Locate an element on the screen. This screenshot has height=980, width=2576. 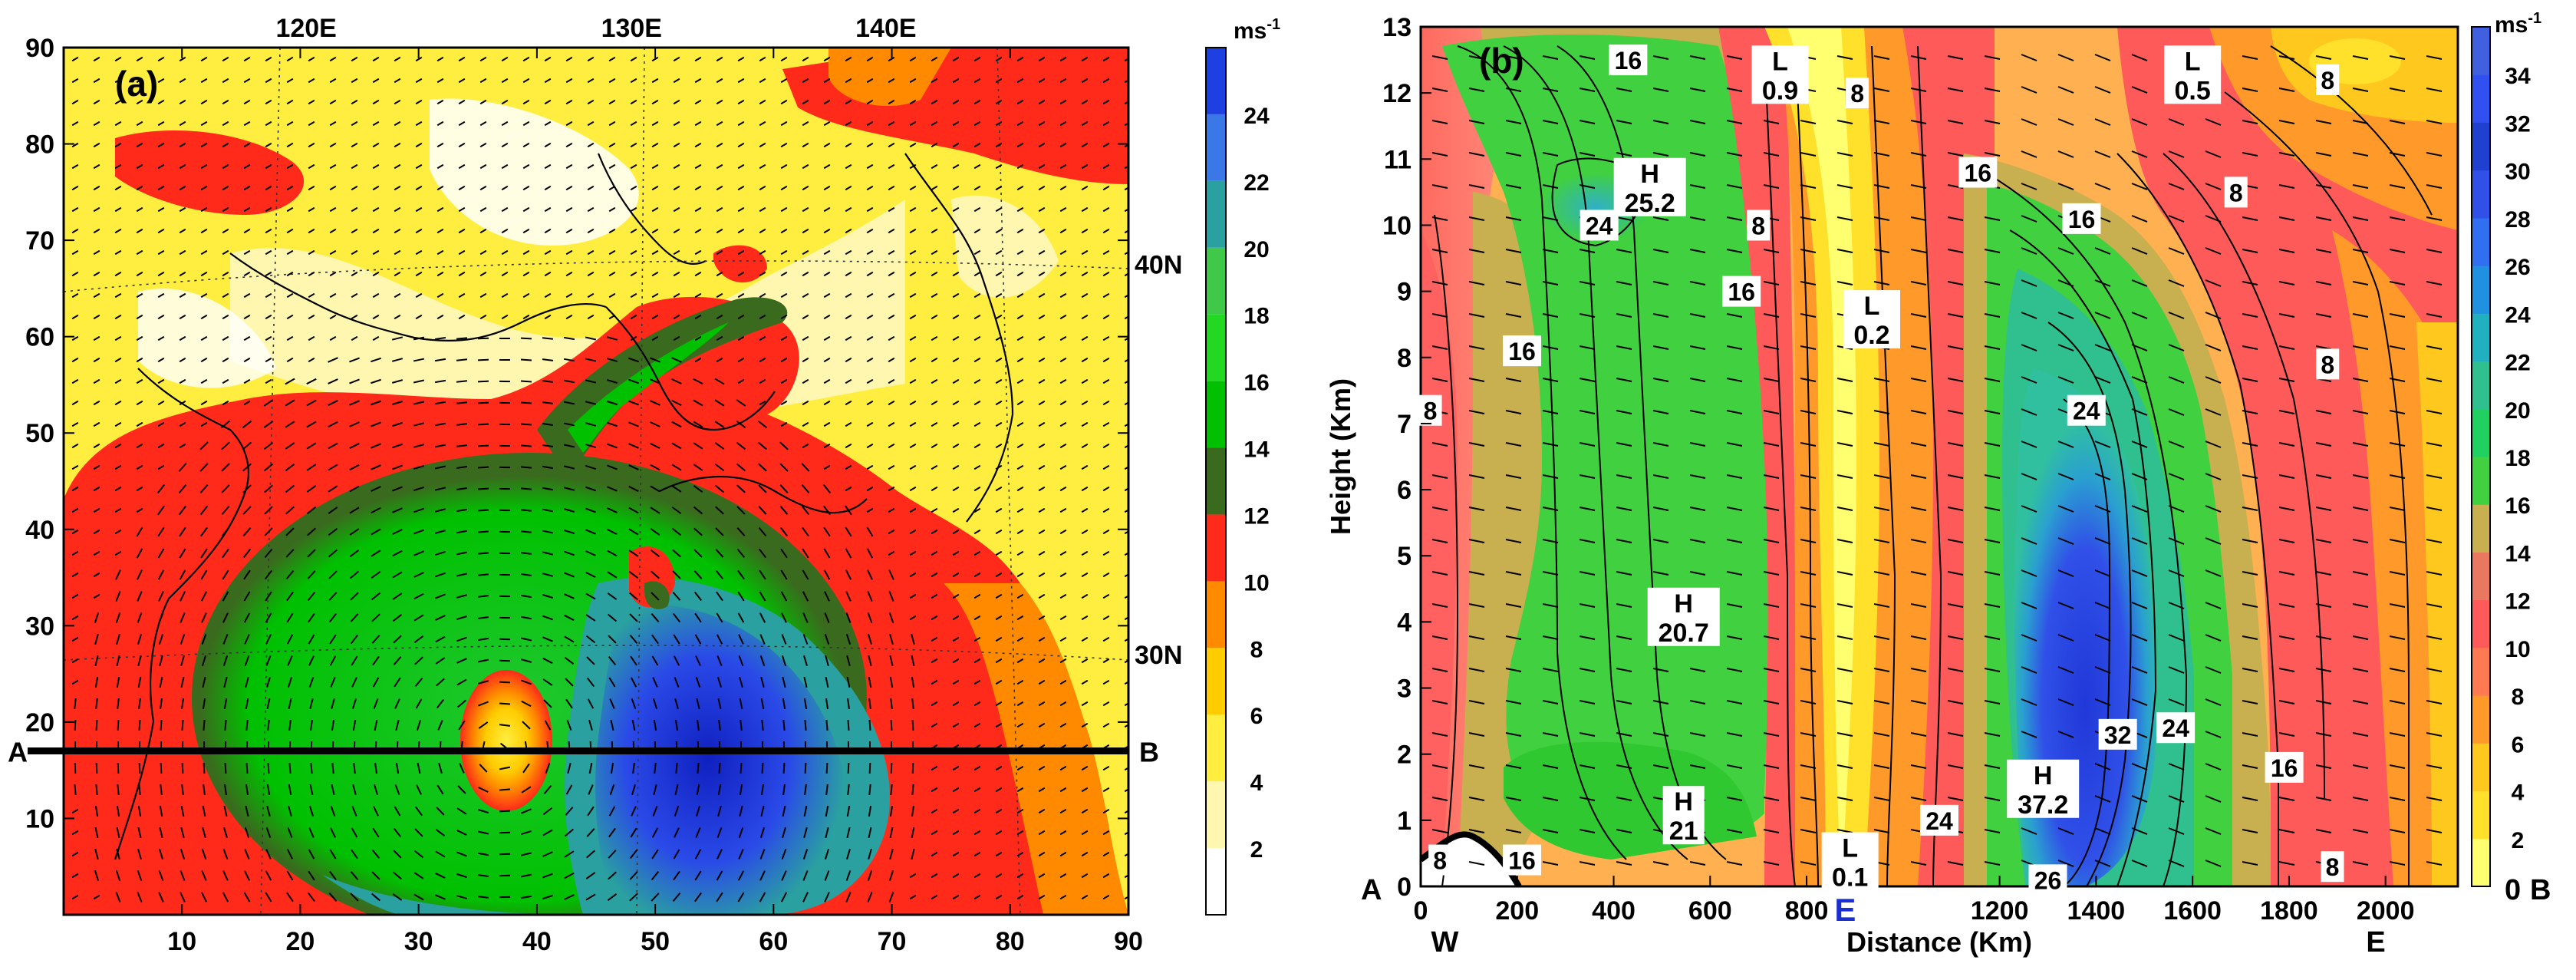
panel-a-lon-label: 140E is located at coordinates (885, 29).